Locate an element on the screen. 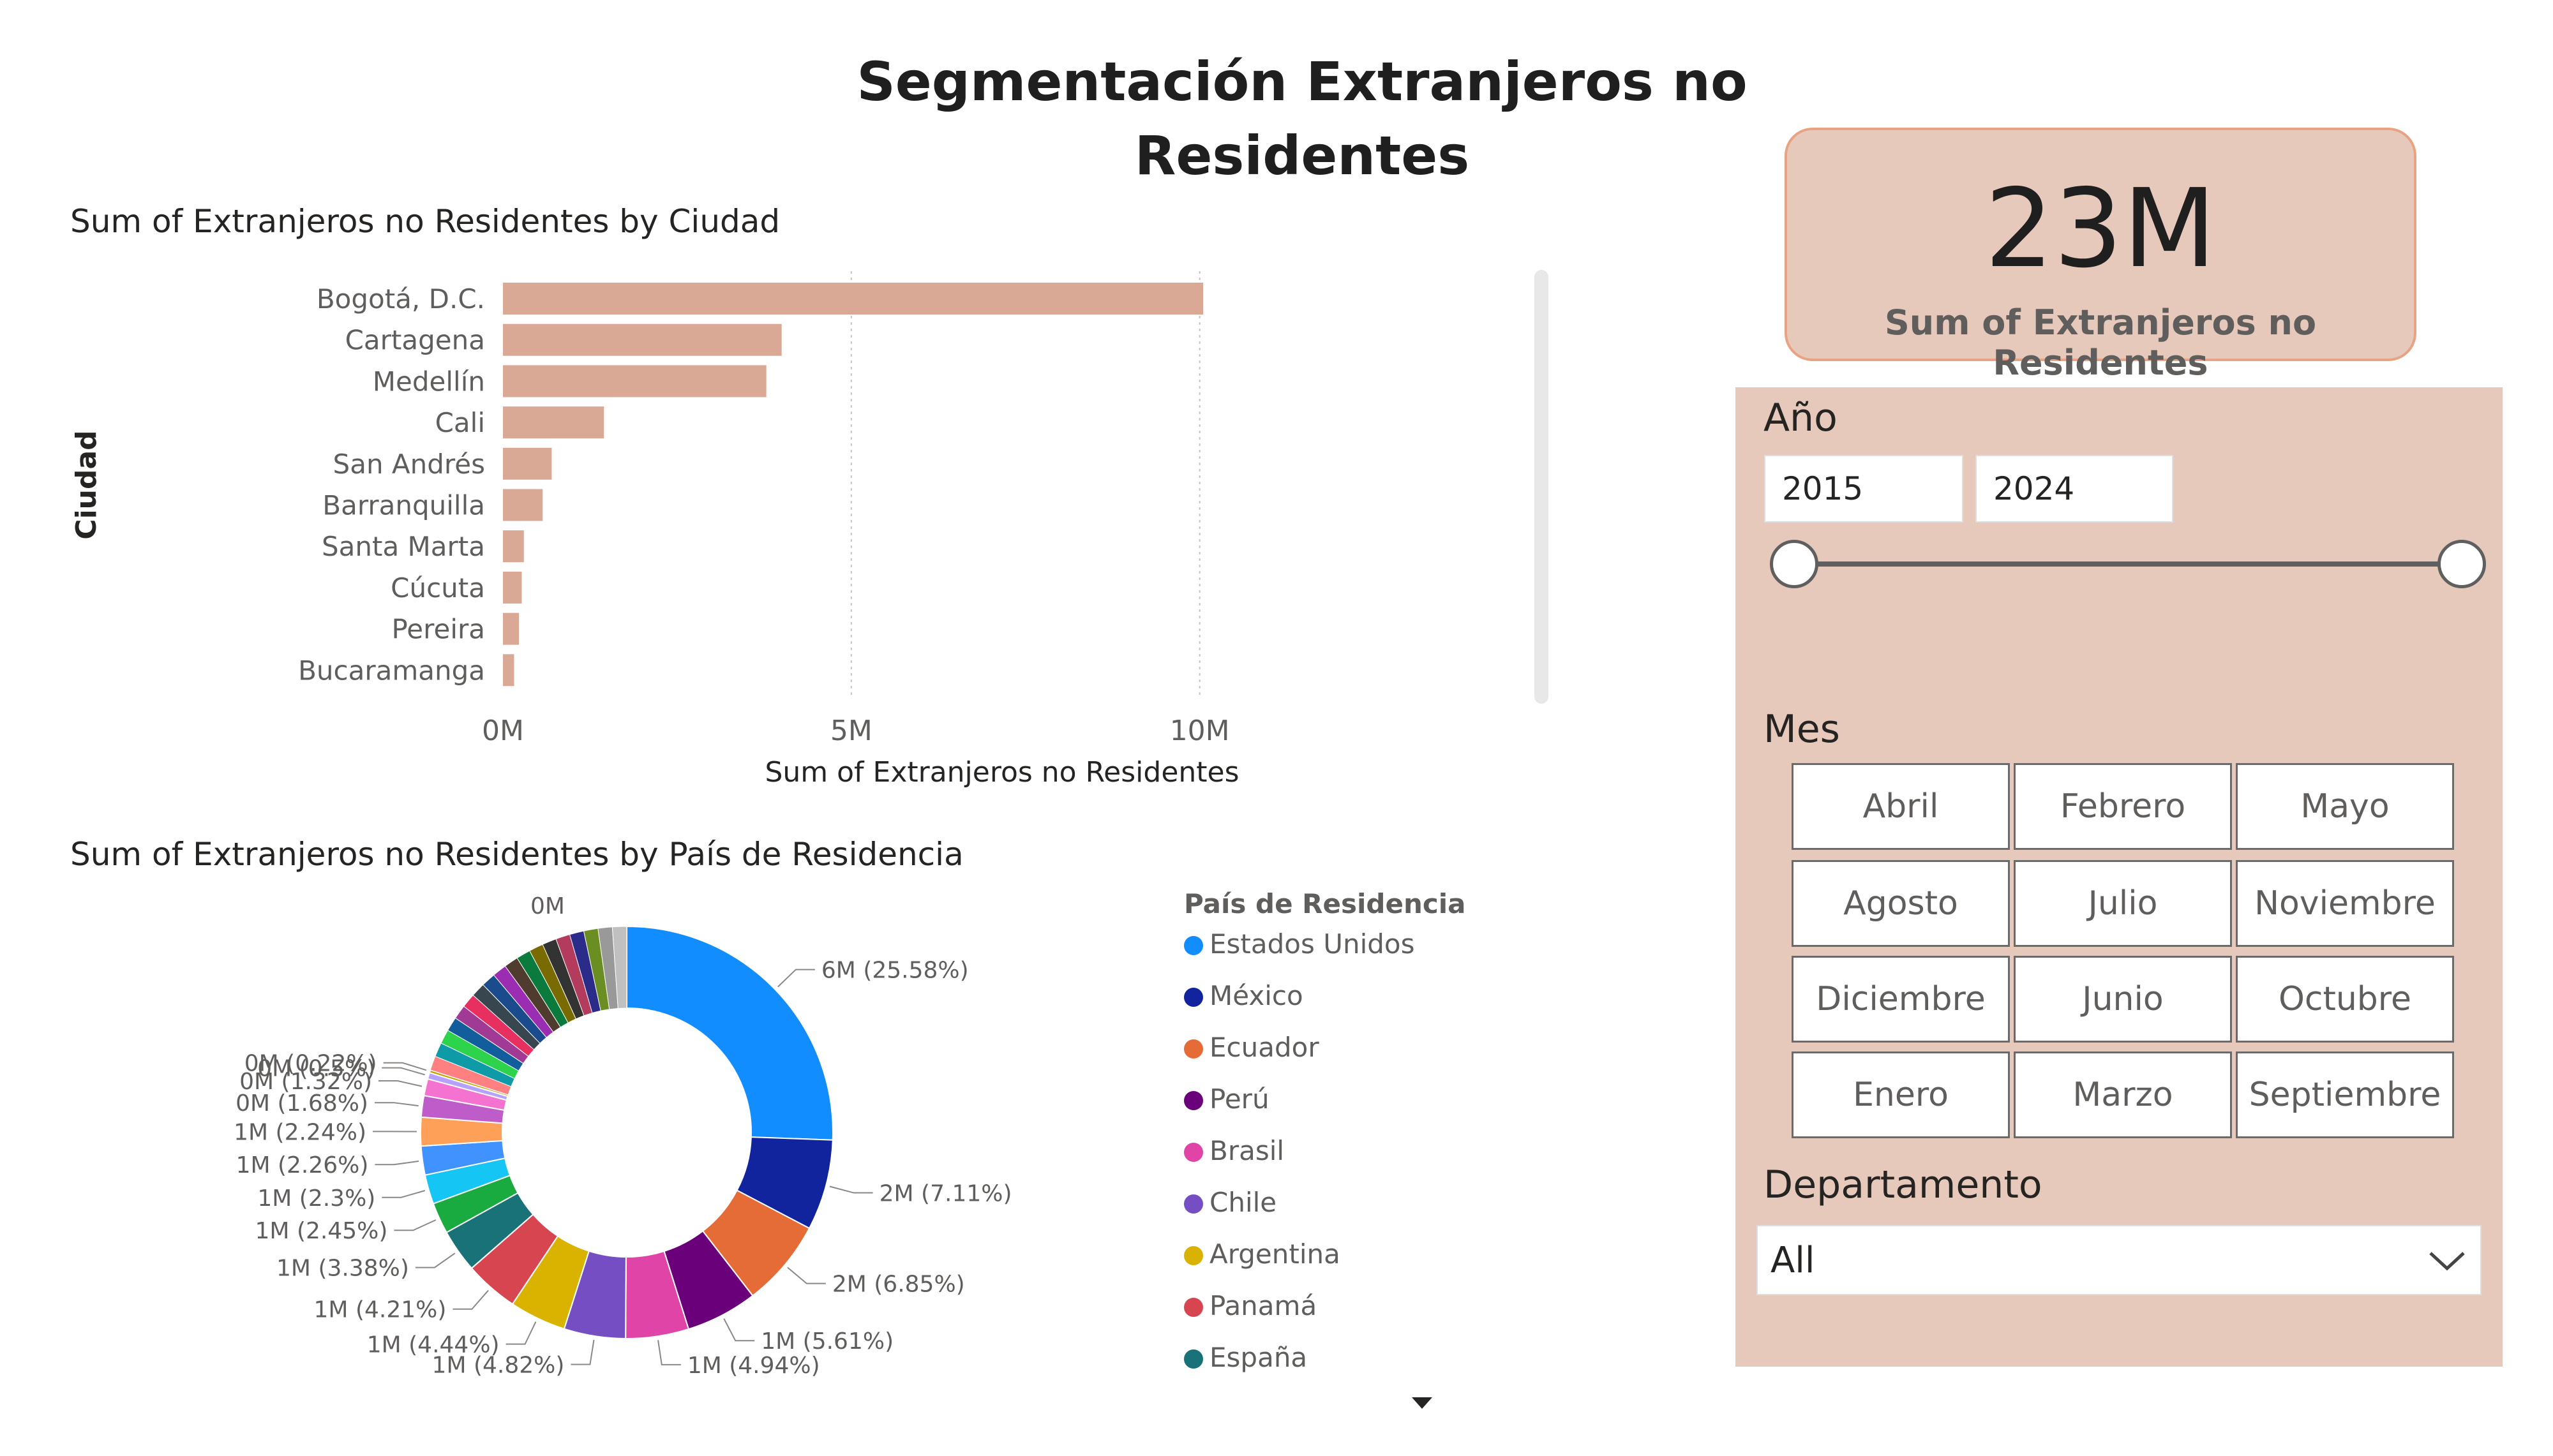 The height and width of the screenshot is (1456, 2553). month-button-mayo: Mayo is located at coordinates (2345, 806).